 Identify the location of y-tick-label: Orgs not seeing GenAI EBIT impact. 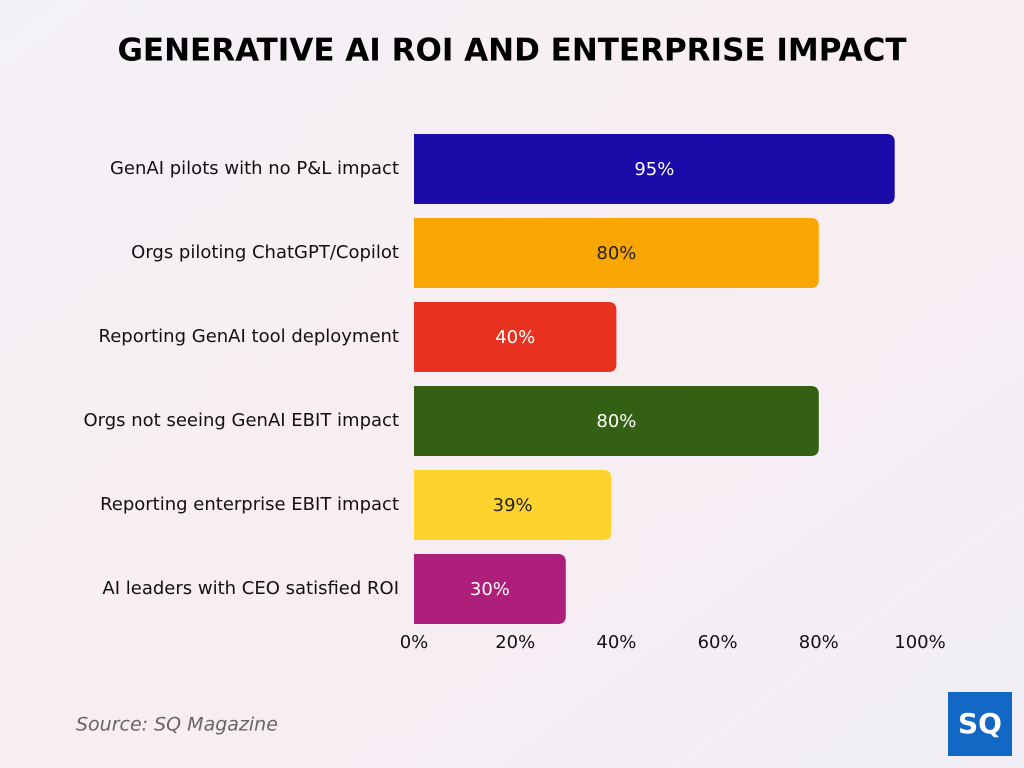
(241, 420).